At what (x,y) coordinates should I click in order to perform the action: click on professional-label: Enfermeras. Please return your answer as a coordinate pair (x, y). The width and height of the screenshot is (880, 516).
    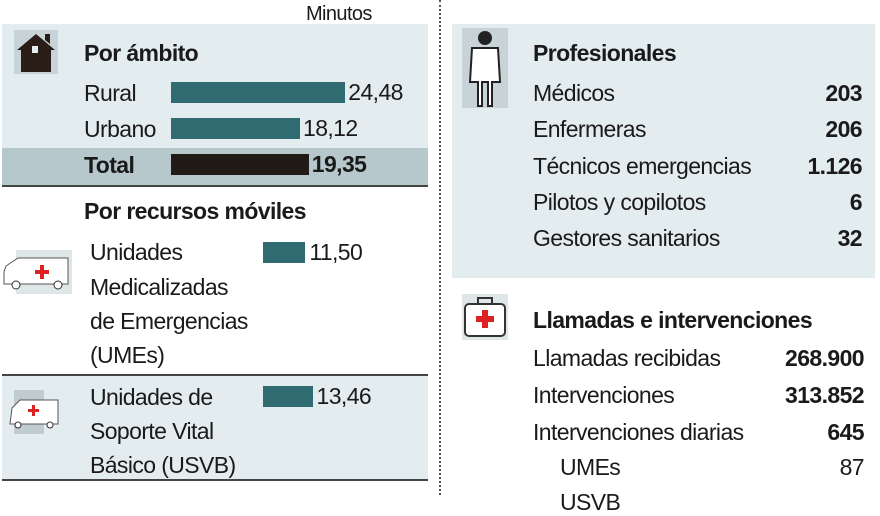
    Looking at the image, I should click on (589, 129).